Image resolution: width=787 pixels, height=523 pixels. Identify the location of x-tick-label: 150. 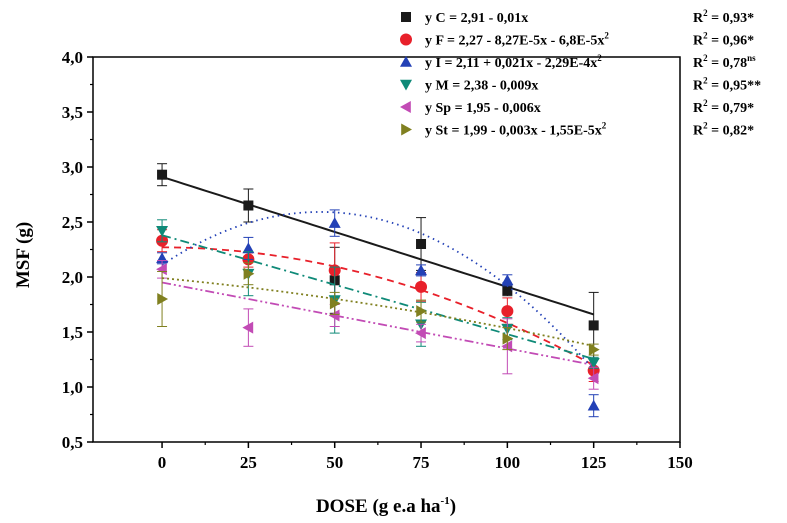
(680, 462).